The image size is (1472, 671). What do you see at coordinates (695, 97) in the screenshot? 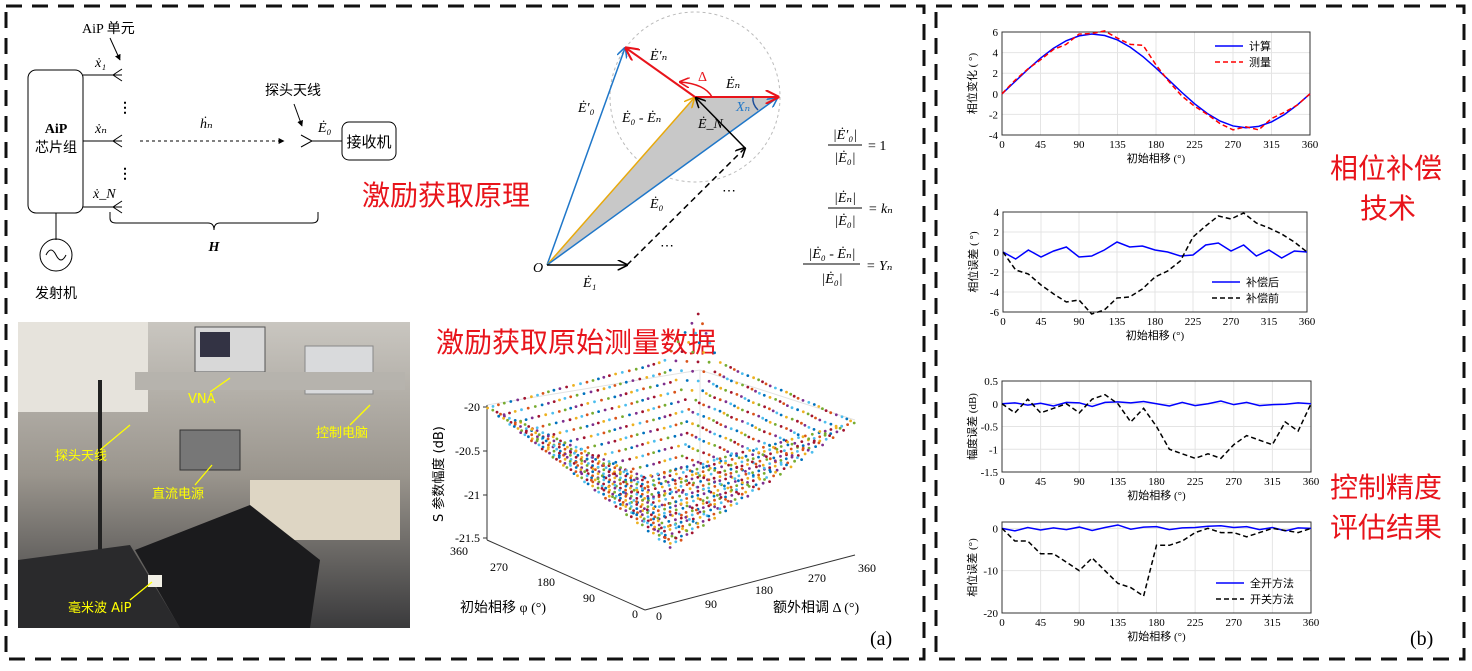
I see `locus-circle` at bounding box center [695, 97].